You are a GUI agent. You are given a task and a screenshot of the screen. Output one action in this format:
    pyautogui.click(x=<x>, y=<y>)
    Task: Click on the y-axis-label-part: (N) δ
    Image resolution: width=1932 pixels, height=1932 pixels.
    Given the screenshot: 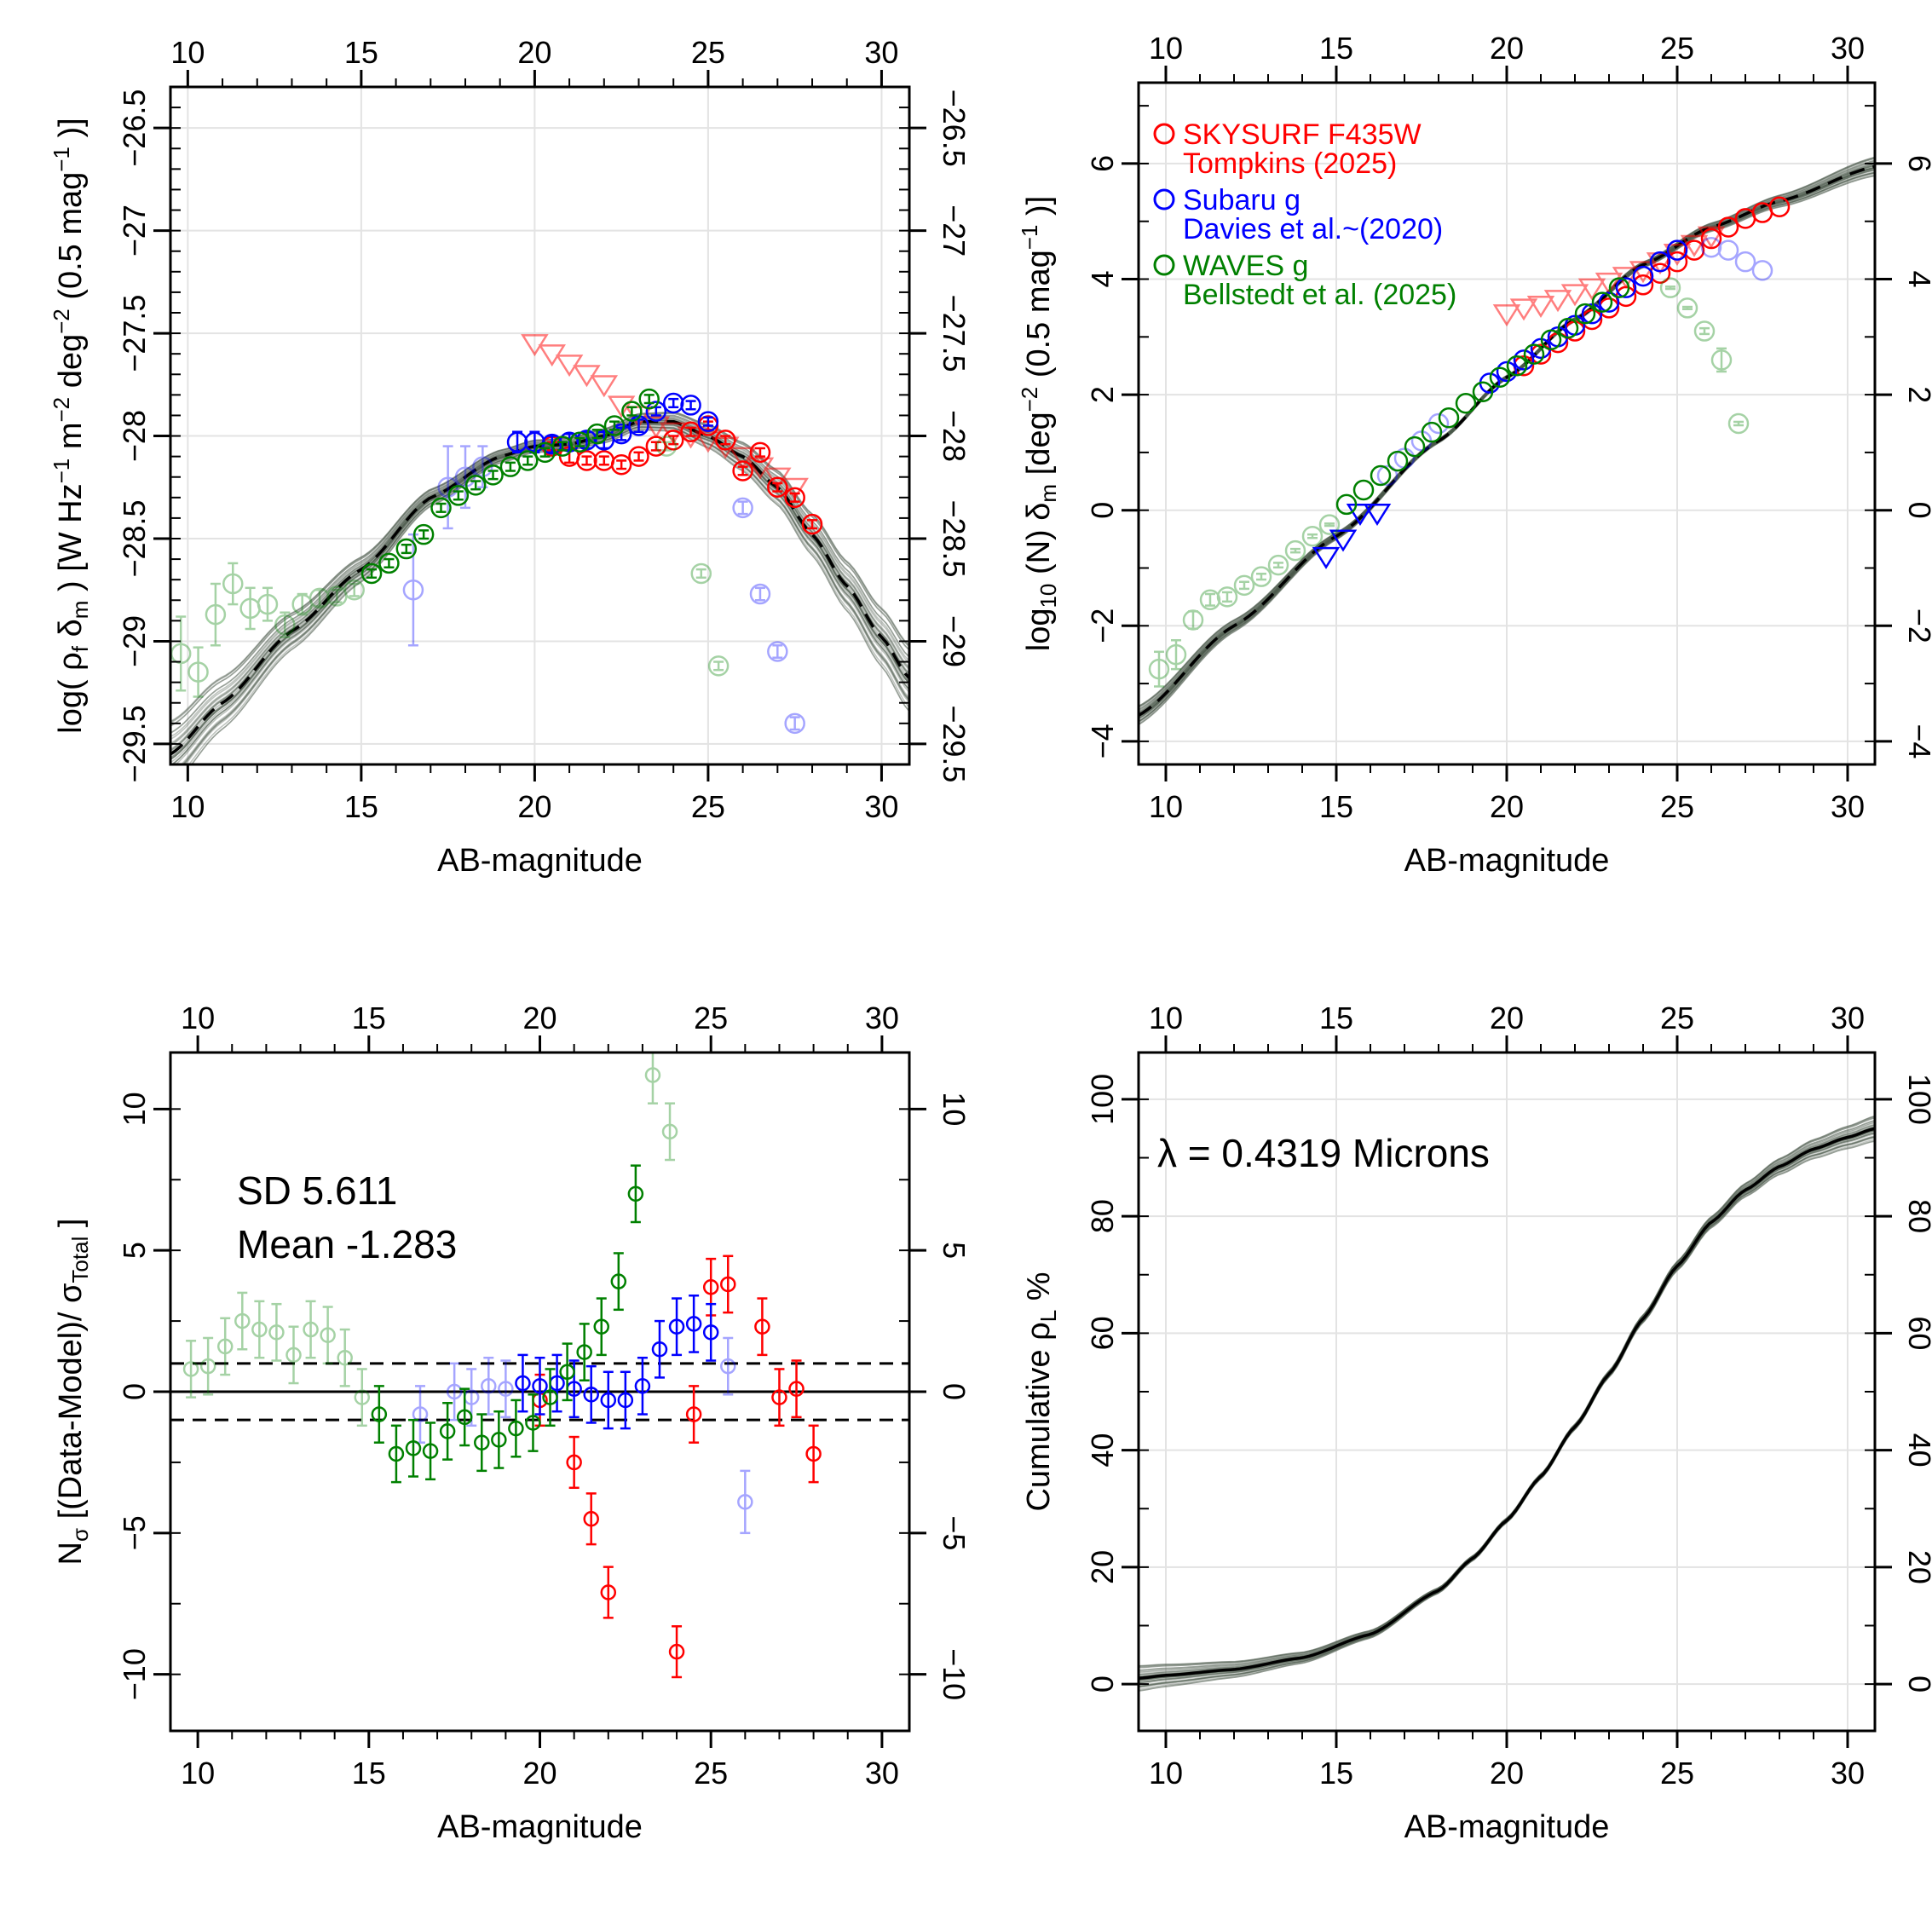 What is the action you would take?
    pyautogui.click(x=1039, y=543)
    